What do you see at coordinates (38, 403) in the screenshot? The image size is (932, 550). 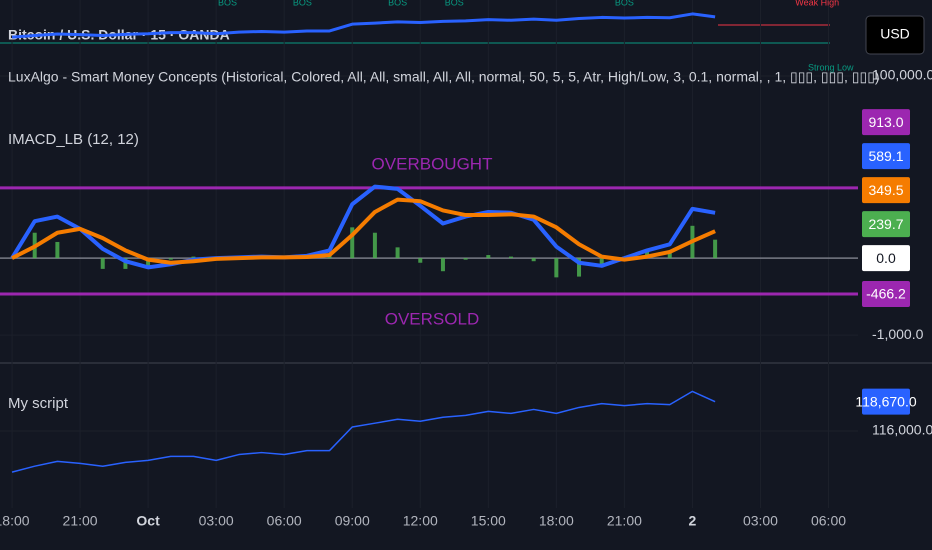 I see `pane-title: My script` at bounding box center [38, 403].